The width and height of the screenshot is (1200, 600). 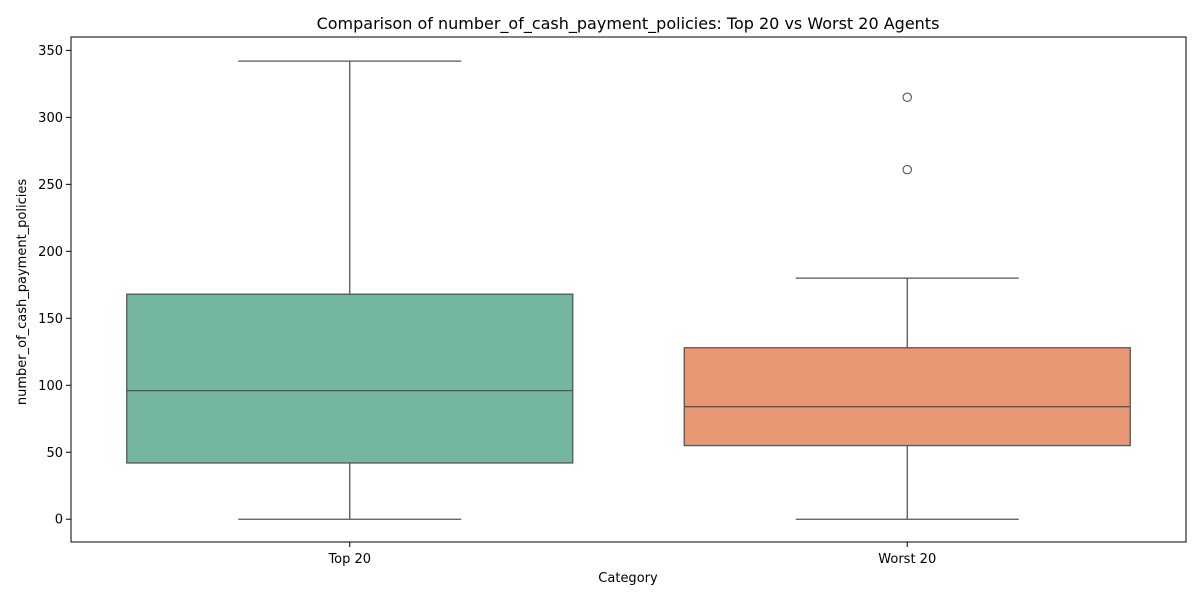 I want to click on y-tick-label: 50, so click(x=54, y=453).